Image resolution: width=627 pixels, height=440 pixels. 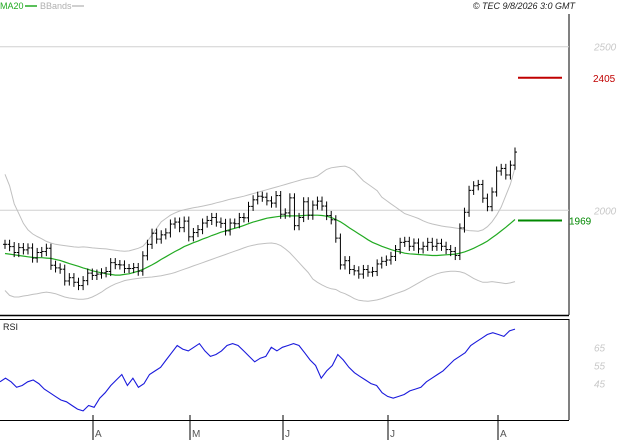 I want to click on rsi-pane-label: RSI, so click(x=10, y=327).